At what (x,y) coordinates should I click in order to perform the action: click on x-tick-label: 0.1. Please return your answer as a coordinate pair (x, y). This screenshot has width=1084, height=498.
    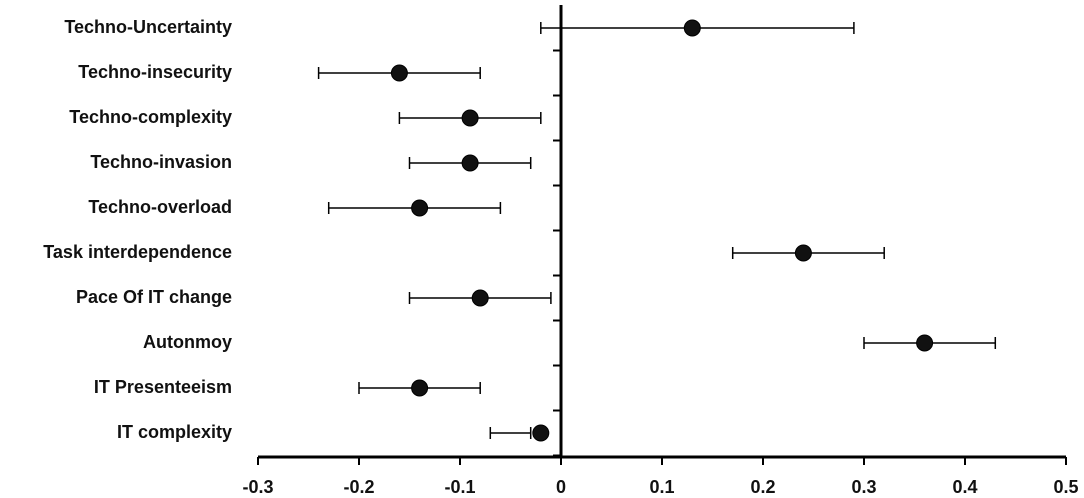
    Looking at the image, I should click on (661, 487).